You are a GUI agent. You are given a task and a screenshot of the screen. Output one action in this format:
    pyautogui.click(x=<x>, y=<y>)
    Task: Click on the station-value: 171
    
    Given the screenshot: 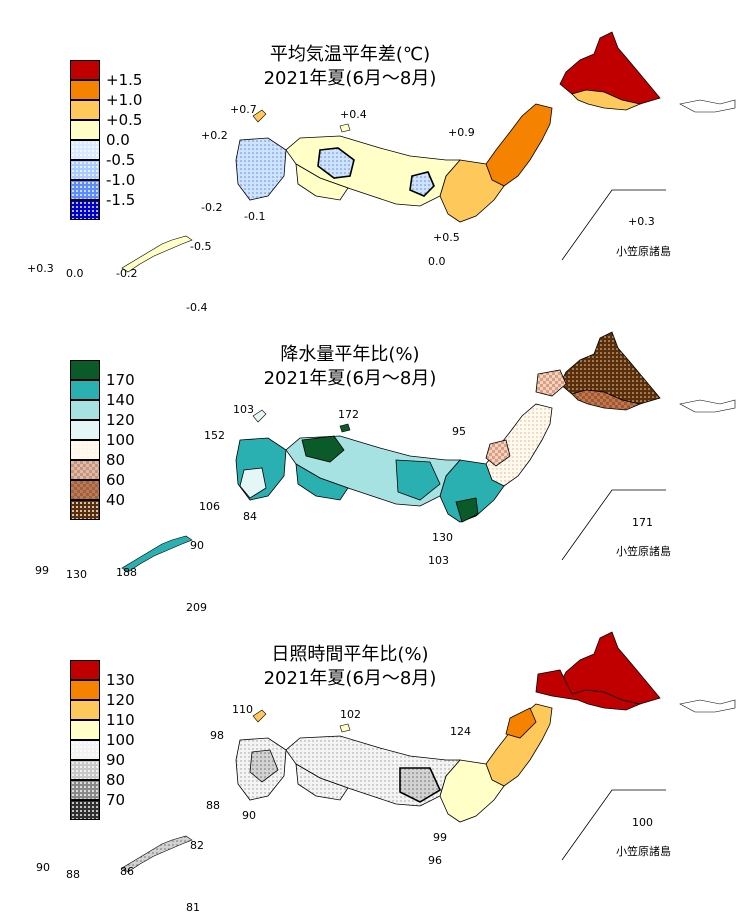 What is the action you would take?
    pyautogui.click(x=642, y=522)
    